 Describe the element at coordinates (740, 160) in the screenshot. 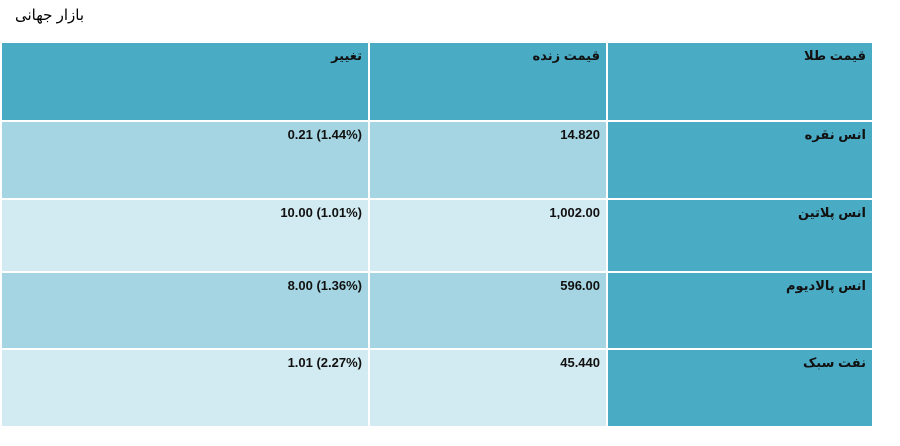

I see `table-cell-name: انس نقره` at that location.